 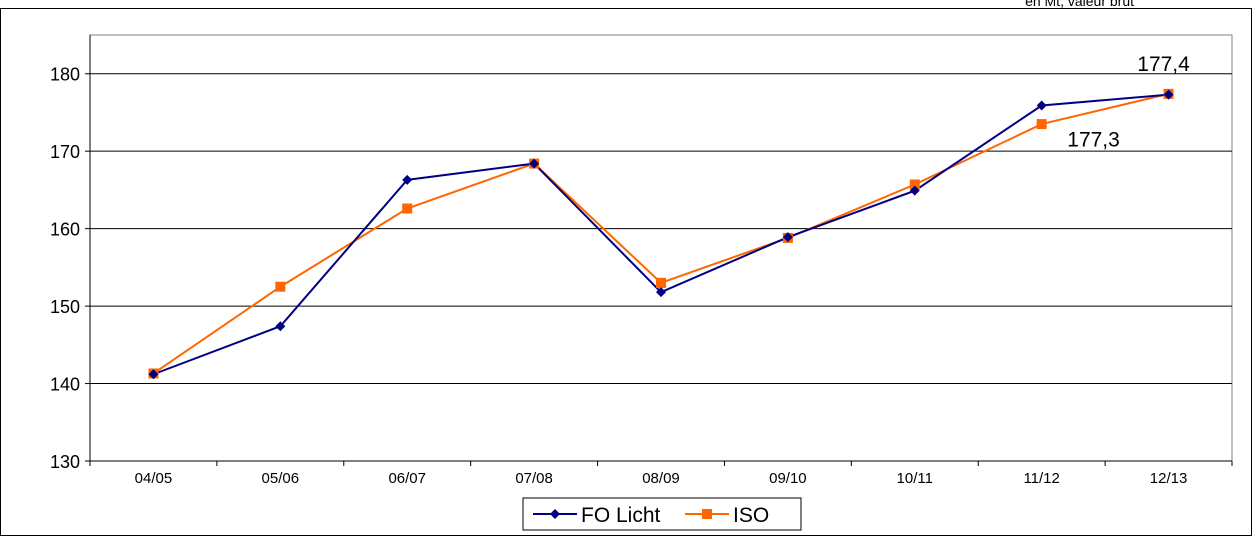 I want to click on legend-label: ISO, so click(x=751, y=515).